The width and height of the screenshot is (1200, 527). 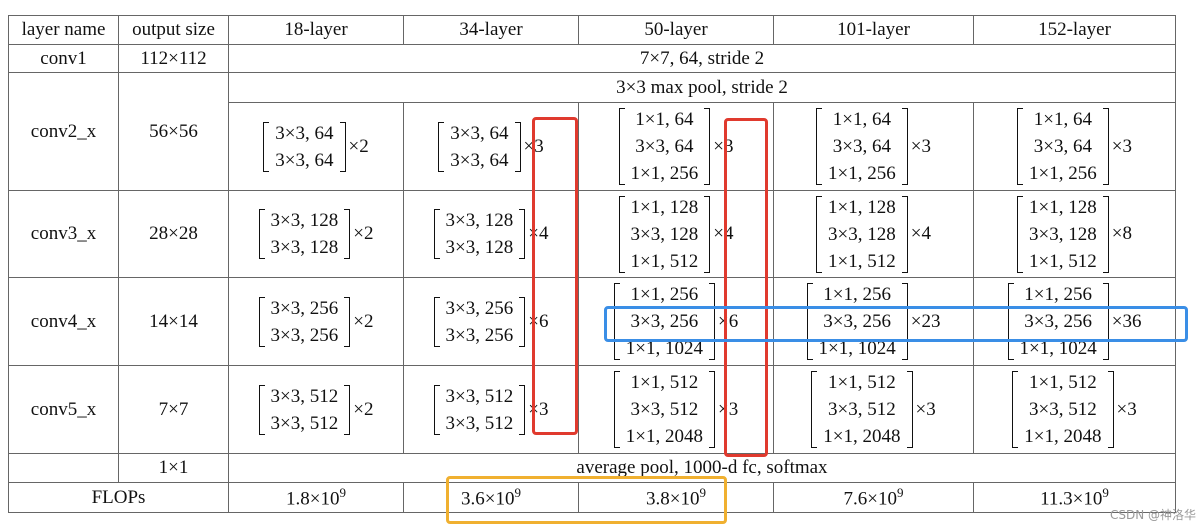 What do you see at coordinates (723, 233) in the screenshot?
I see `repeat-count: ×4` at bounding box center [723, 233].